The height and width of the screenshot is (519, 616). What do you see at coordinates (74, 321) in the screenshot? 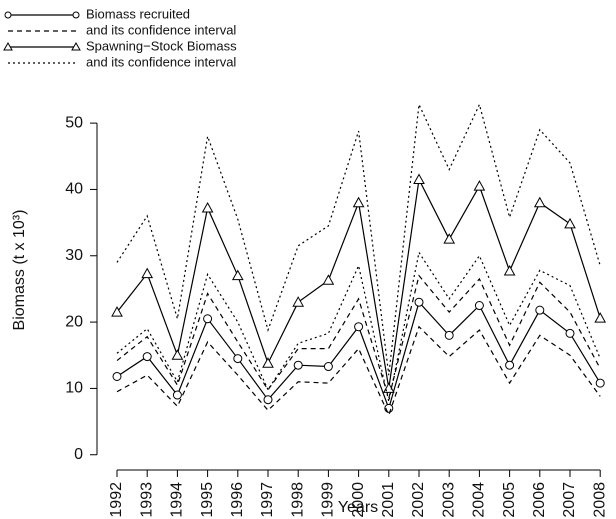
I see `y-tick-label: 20` at bounding box center [74, 321].